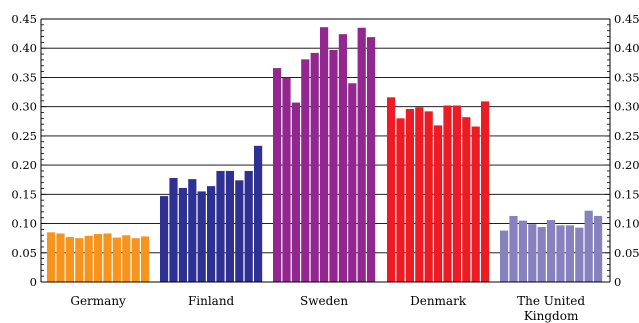 The height and width of the screenshot is (323, 639). What do you see at coordinates (324, 301) in the screenshot?
I see `category-label: Sweden` at bounding box center [324, 301].